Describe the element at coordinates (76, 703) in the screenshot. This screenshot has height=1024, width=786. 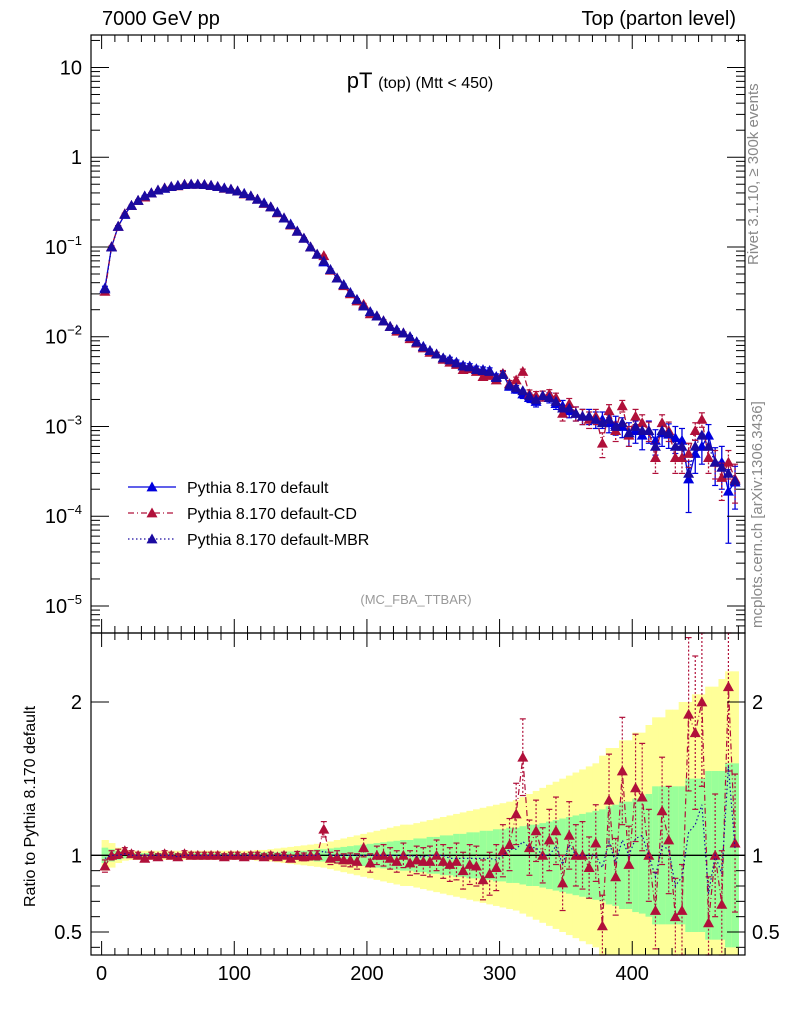
I see `ratio-y-tick-label-left: 2` at that location.